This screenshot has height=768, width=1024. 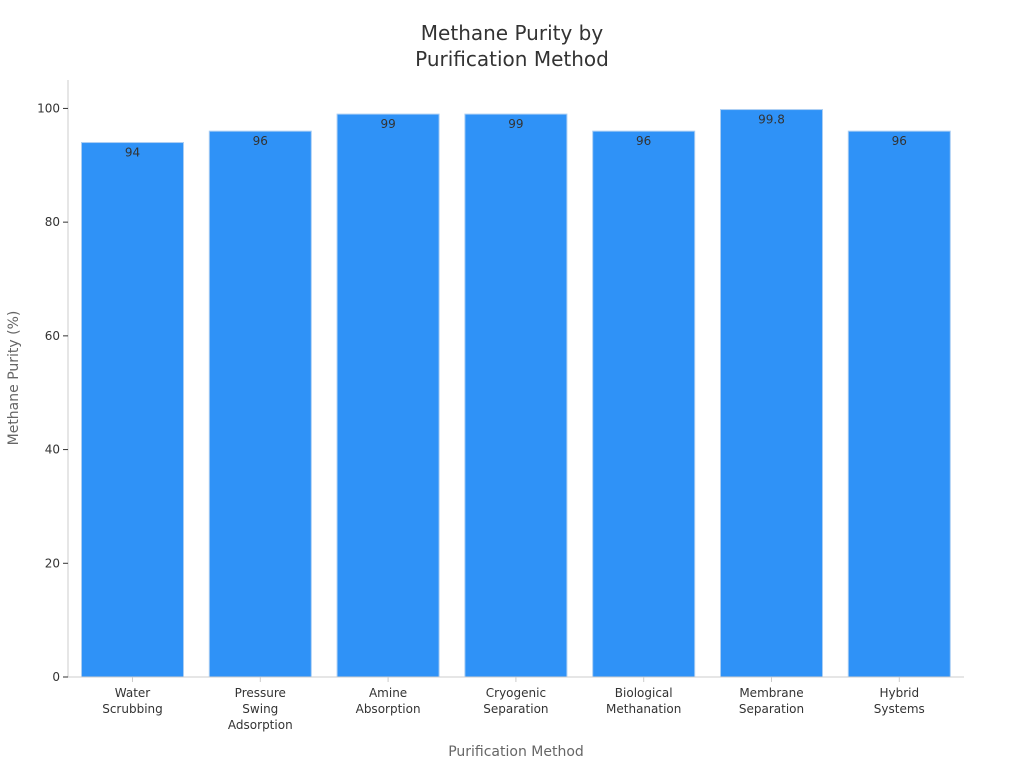 I want to click on x-tick-label-line: Scrubbing, so click(x=132, y=709).